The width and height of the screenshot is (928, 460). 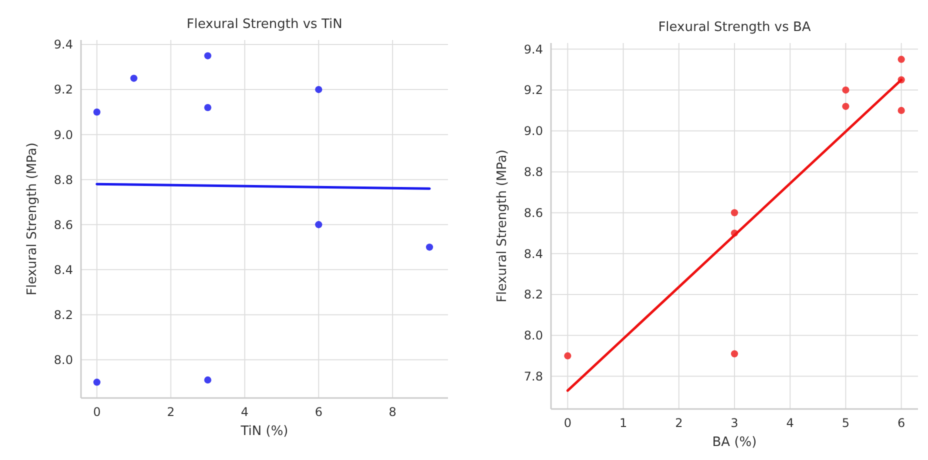 What do you see at coordinates (264, 431) in the screenshot?
I see `x-axis-title: TiN (%)` at bounding box center [264, 431].